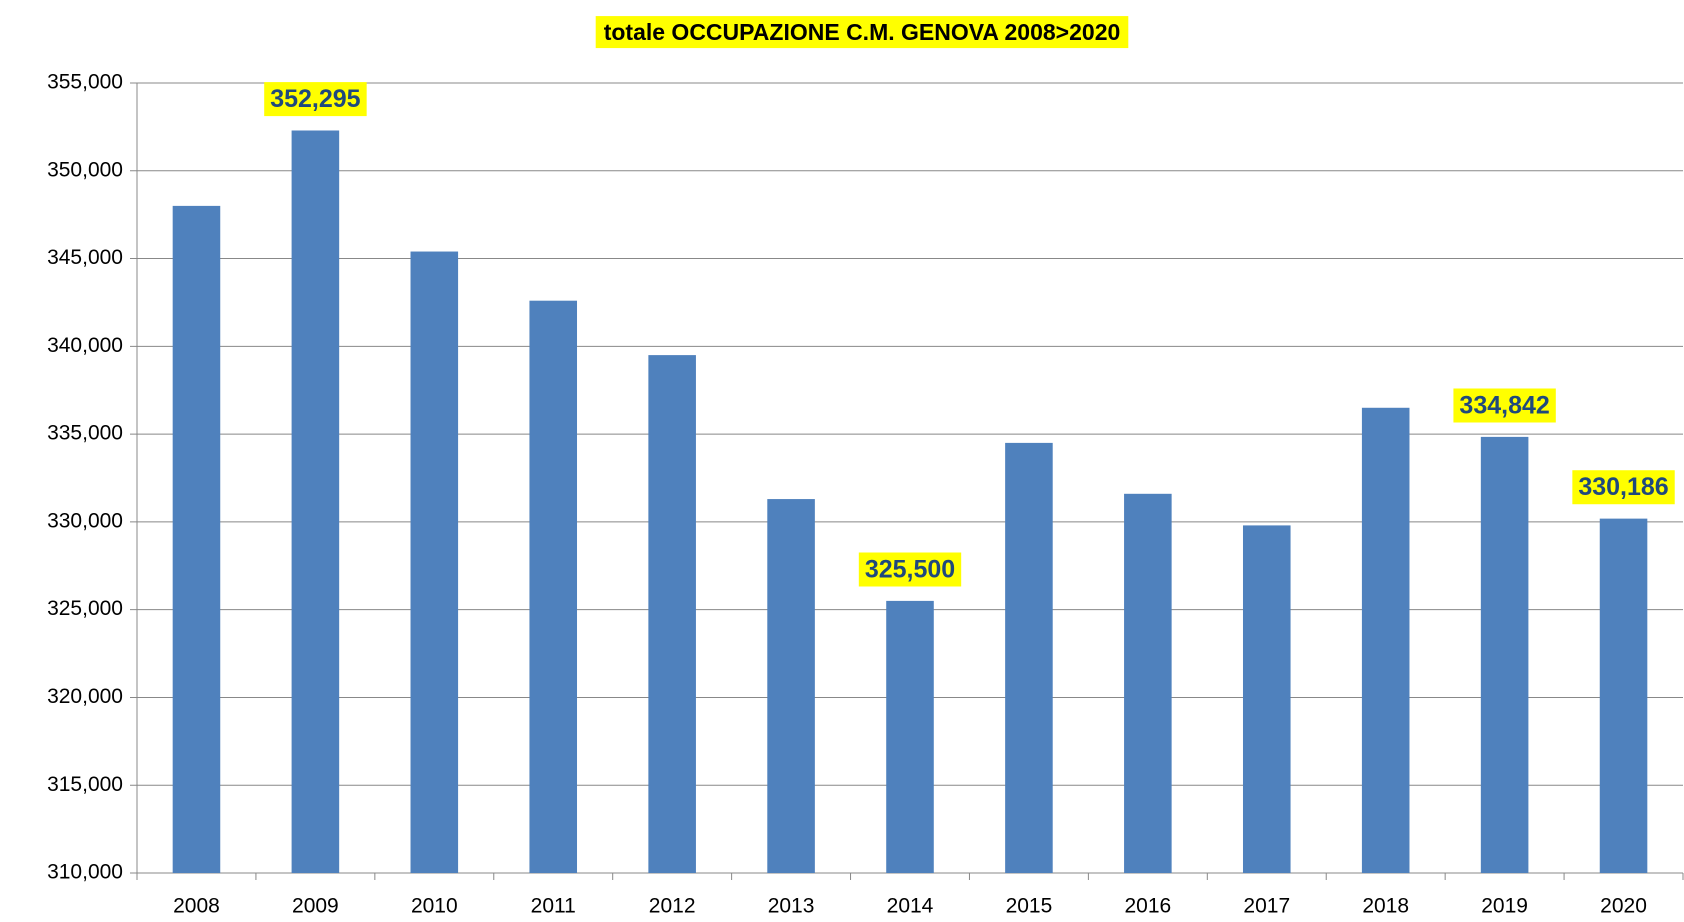  I want to click on y-tick-label: 330,000, so click(85, 520).